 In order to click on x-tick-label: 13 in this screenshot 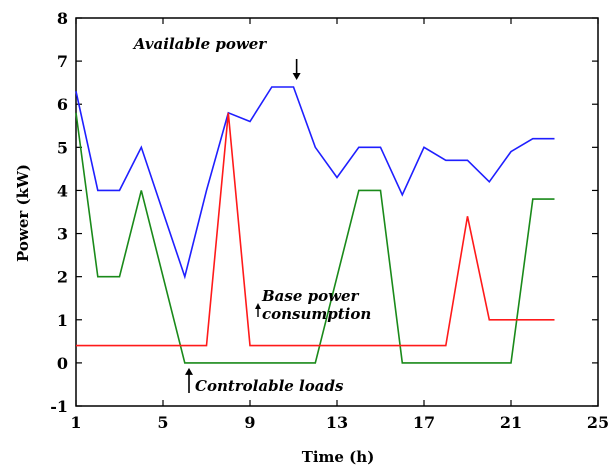, I will do `click(337, 422)`.